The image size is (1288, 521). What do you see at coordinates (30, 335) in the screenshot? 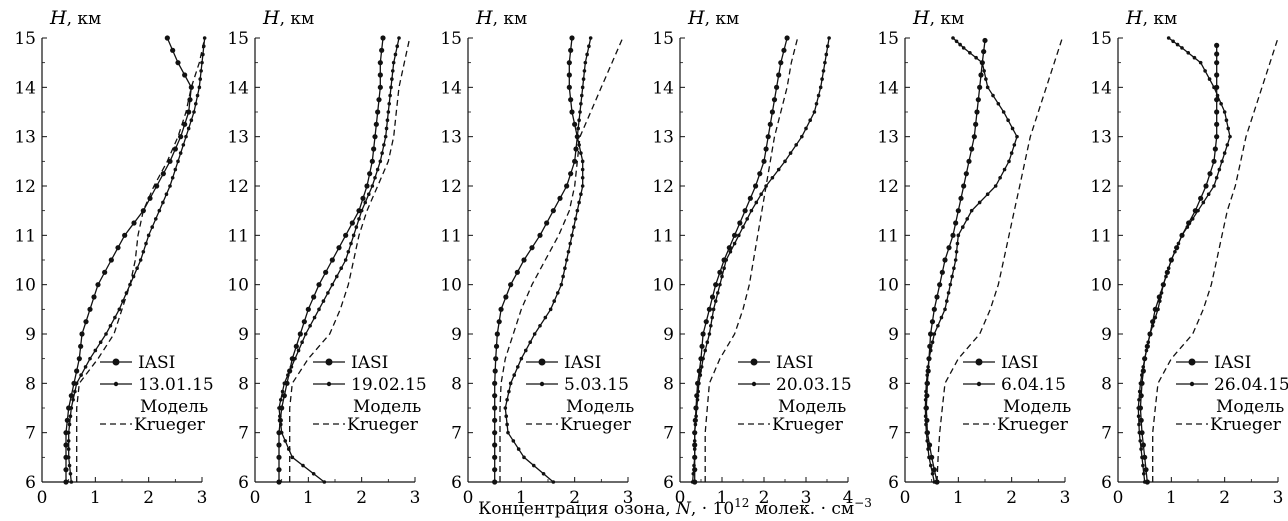
I see `y-tick-label: 9` at bounding box center [30, 335].